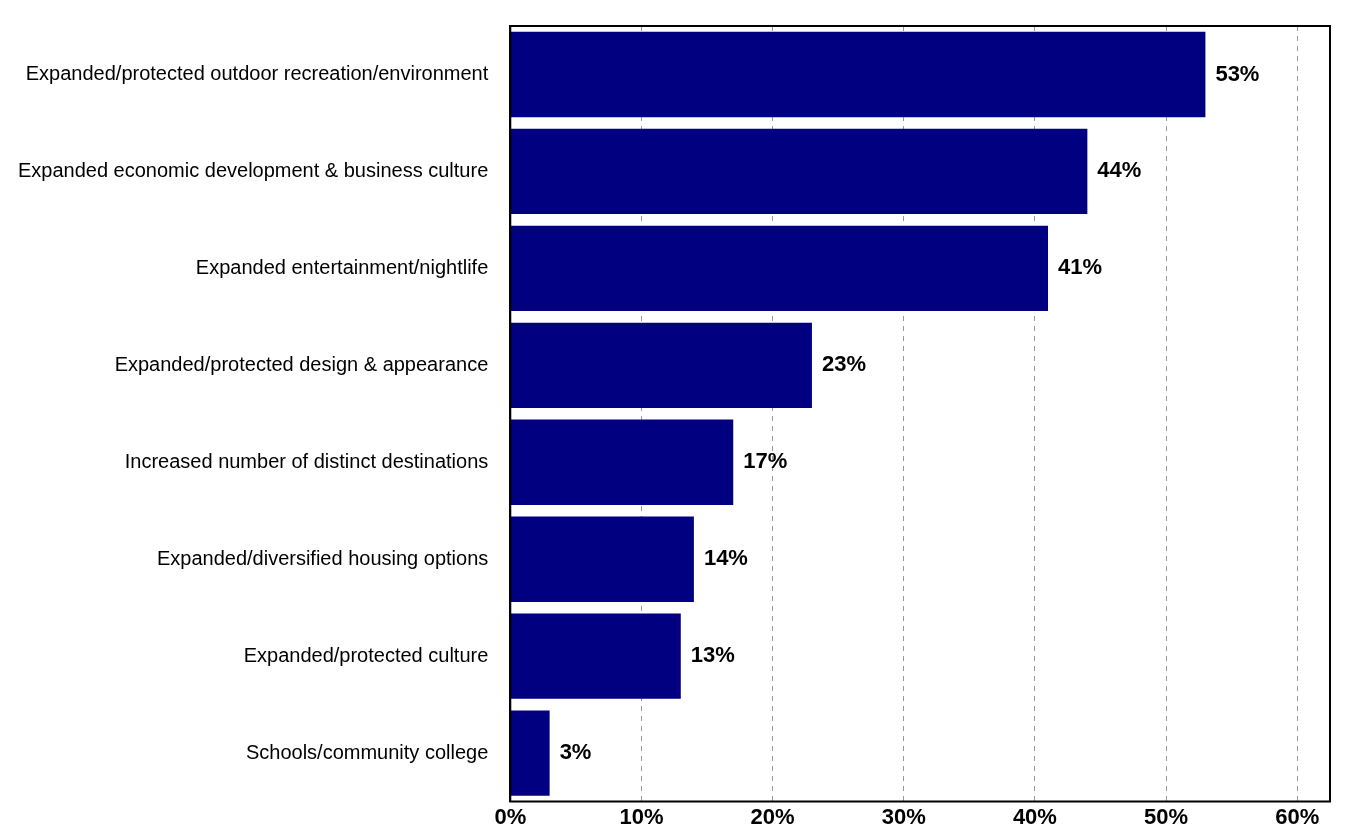 The image size is (1348, 838). What do you see at coordinates (725, 558) in the screenshot?
I see `data-label: 14%` at bounding box center [725, 558].